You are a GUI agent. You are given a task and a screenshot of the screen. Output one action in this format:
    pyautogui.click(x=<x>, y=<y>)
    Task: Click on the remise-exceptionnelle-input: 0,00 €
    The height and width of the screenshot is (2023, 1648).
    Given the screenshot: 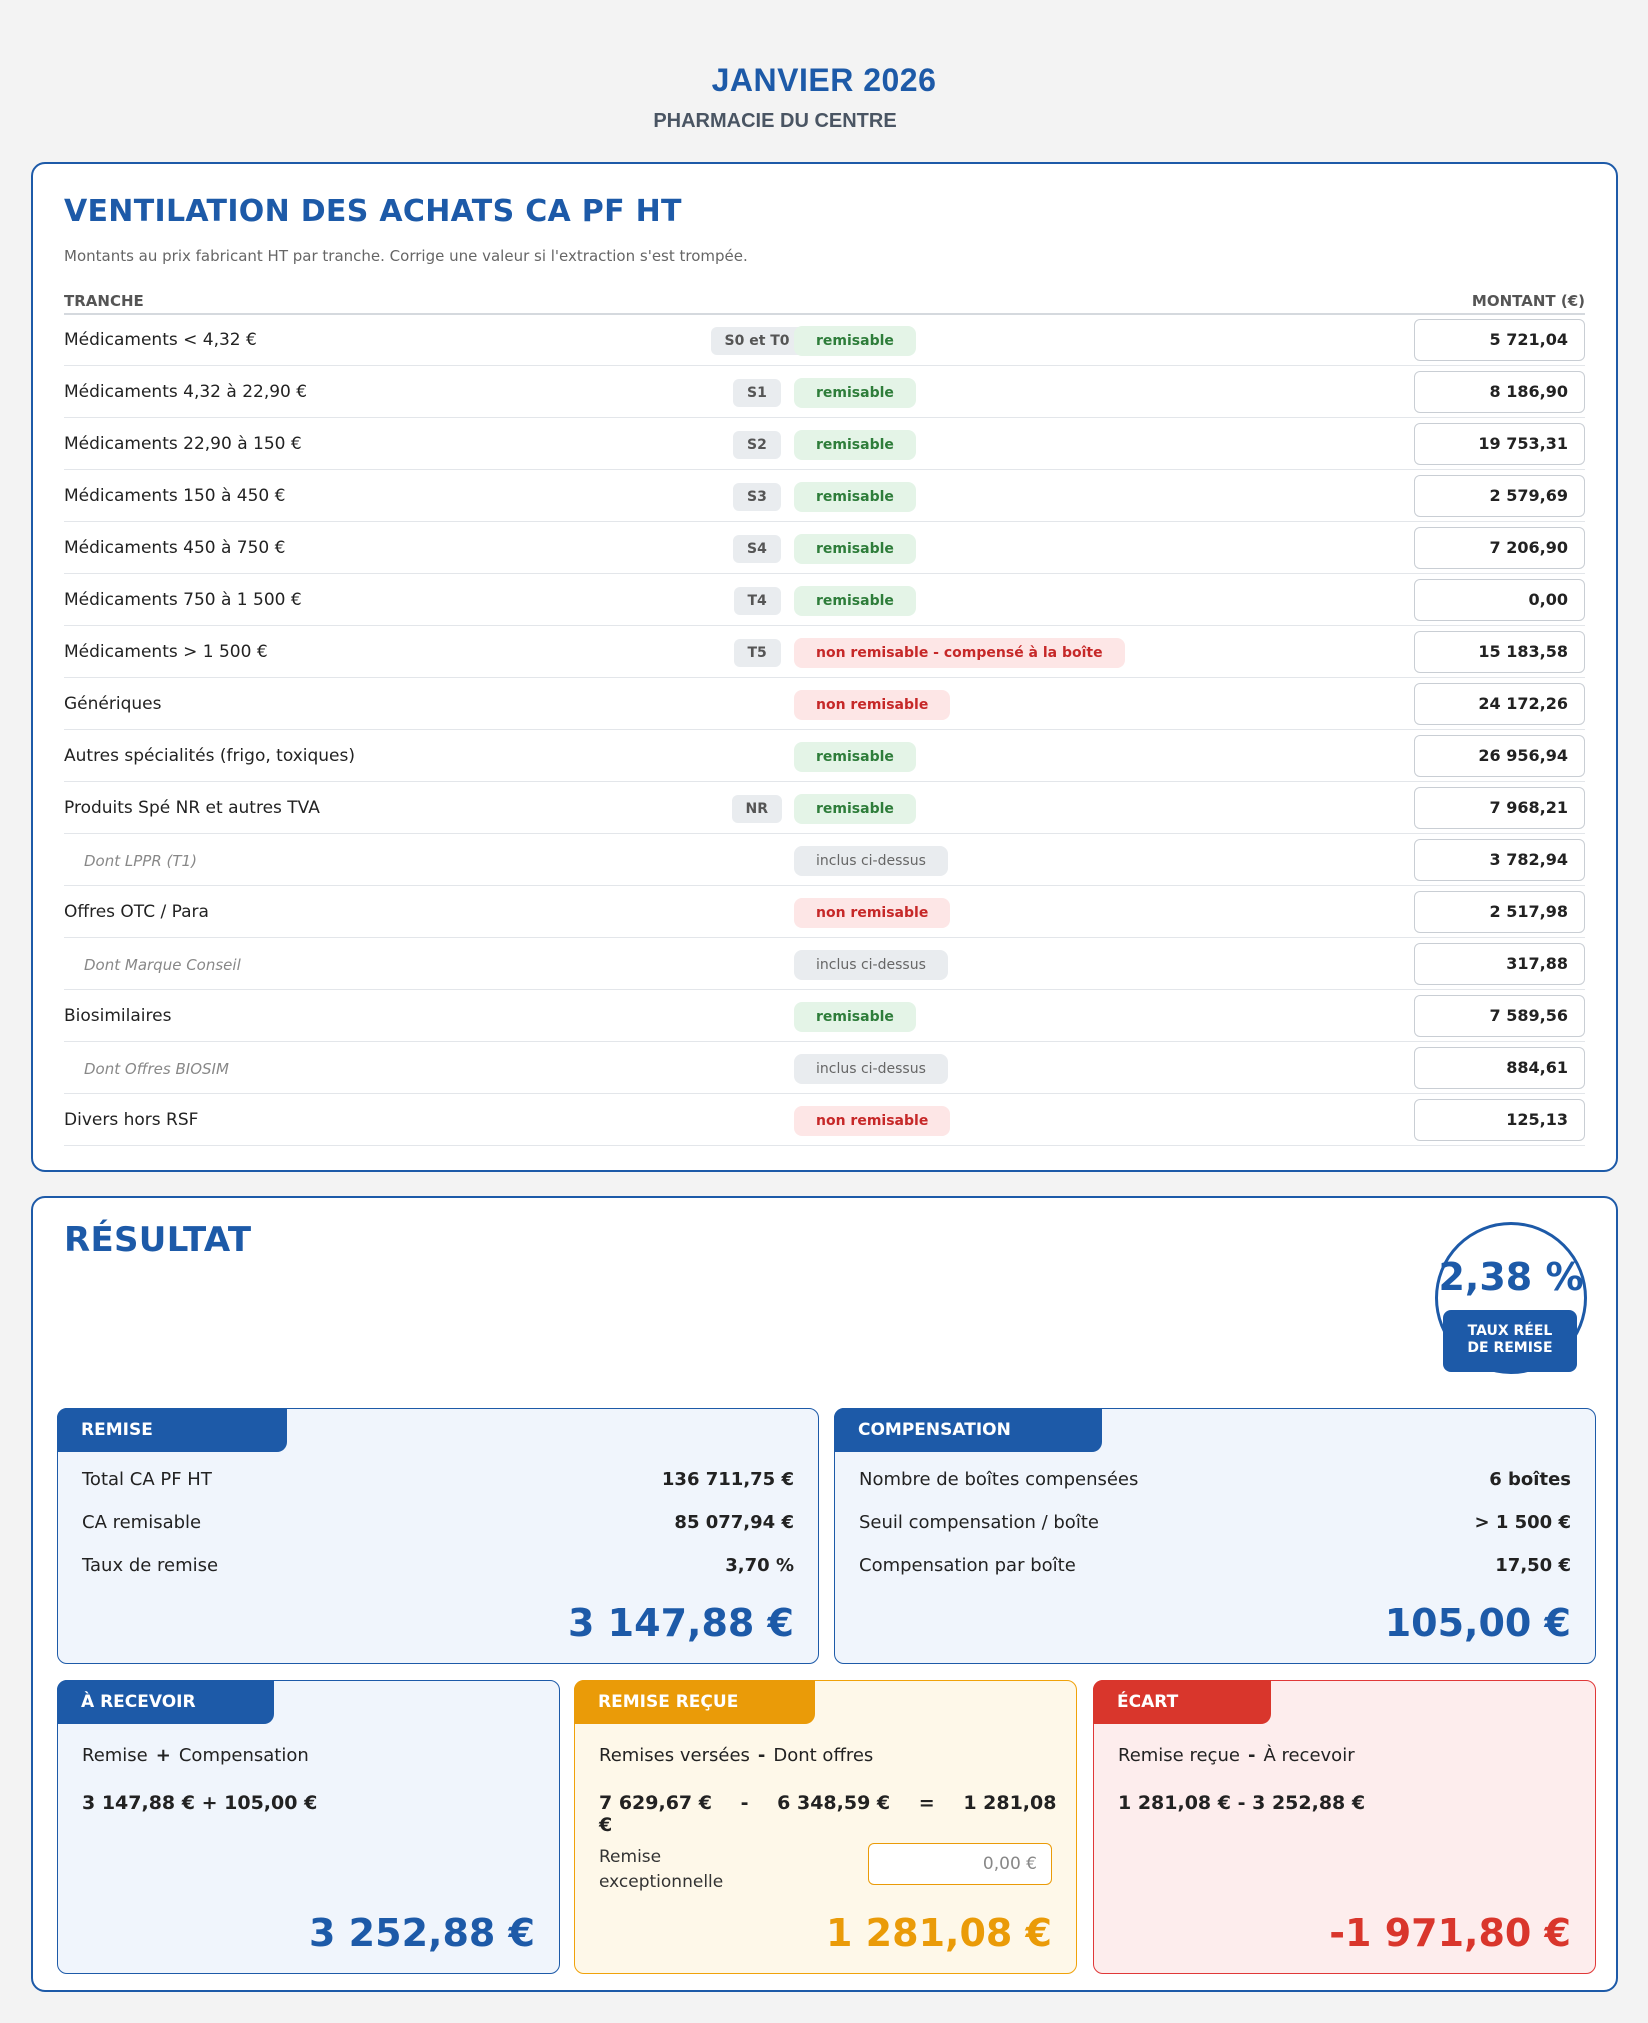 What is the action you would take?
    pyautogui.click(x=960, y=1864)
    